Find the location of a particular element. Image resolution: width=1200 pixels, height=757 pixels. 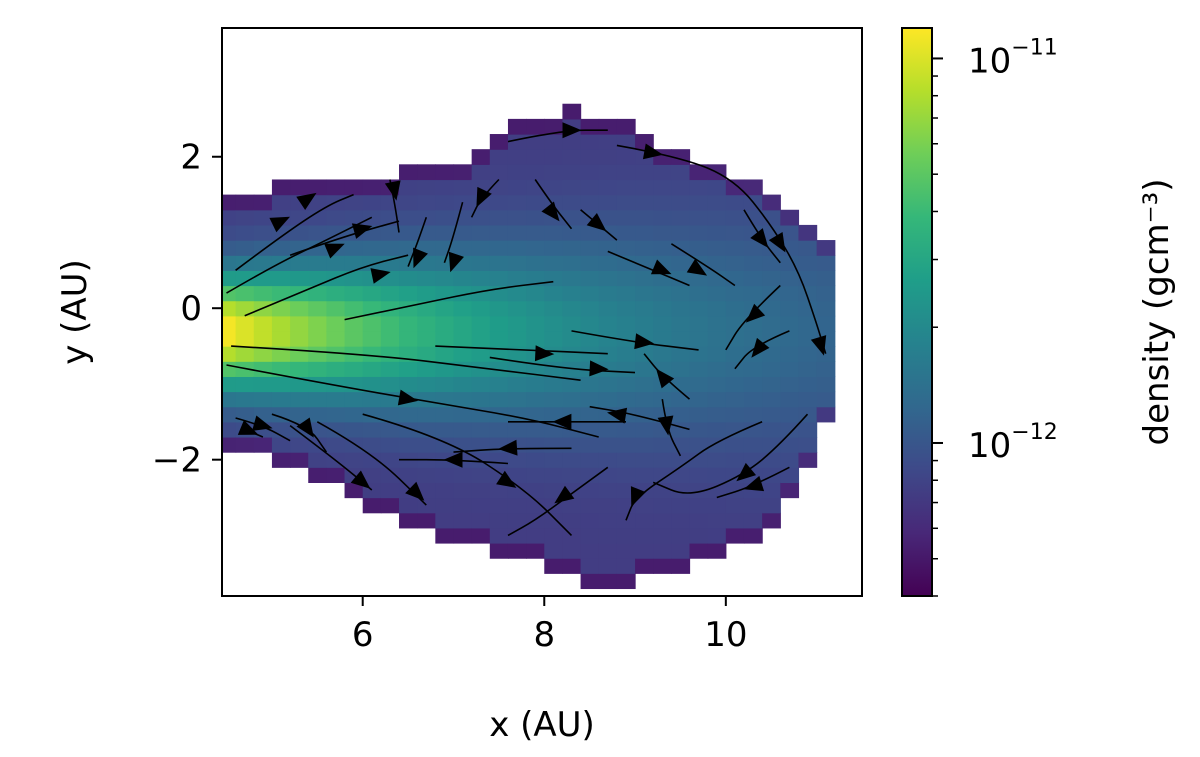

x-tick-label: 6 is located at coordinates (363, 635).